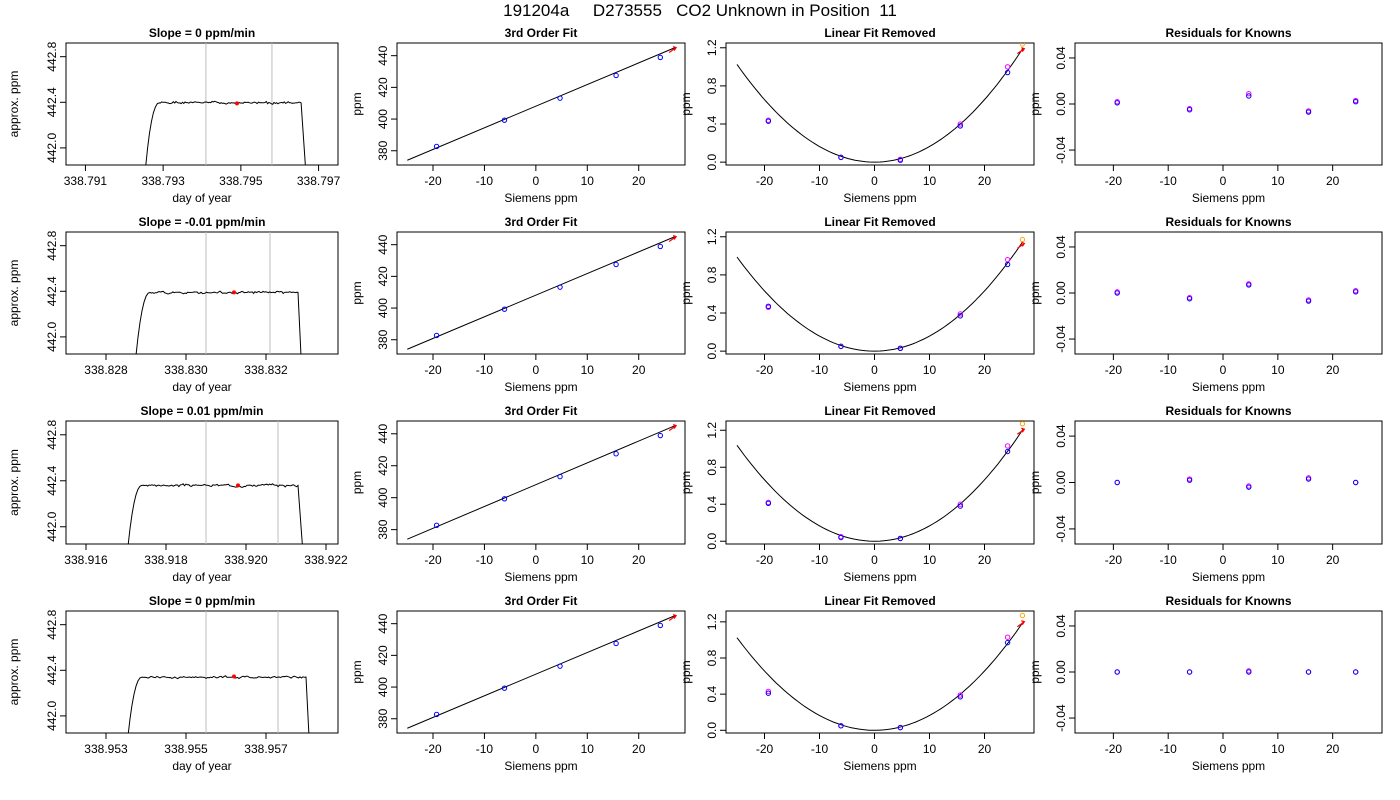 The image size is (1400, 800). Describe the element at coordinates (712, 161) in the screenshot. I see `y-tick-label: 0.0` at that location.